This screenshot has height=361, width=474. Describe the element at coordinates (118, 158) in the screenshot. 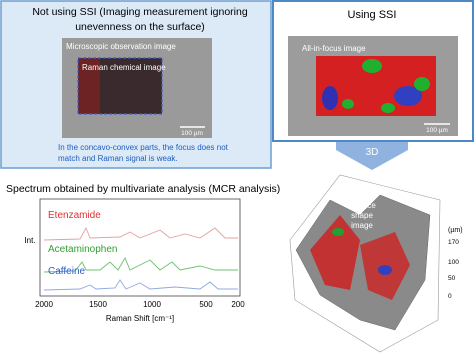

I see `caption: match and Raman signal is weak.` at that location.